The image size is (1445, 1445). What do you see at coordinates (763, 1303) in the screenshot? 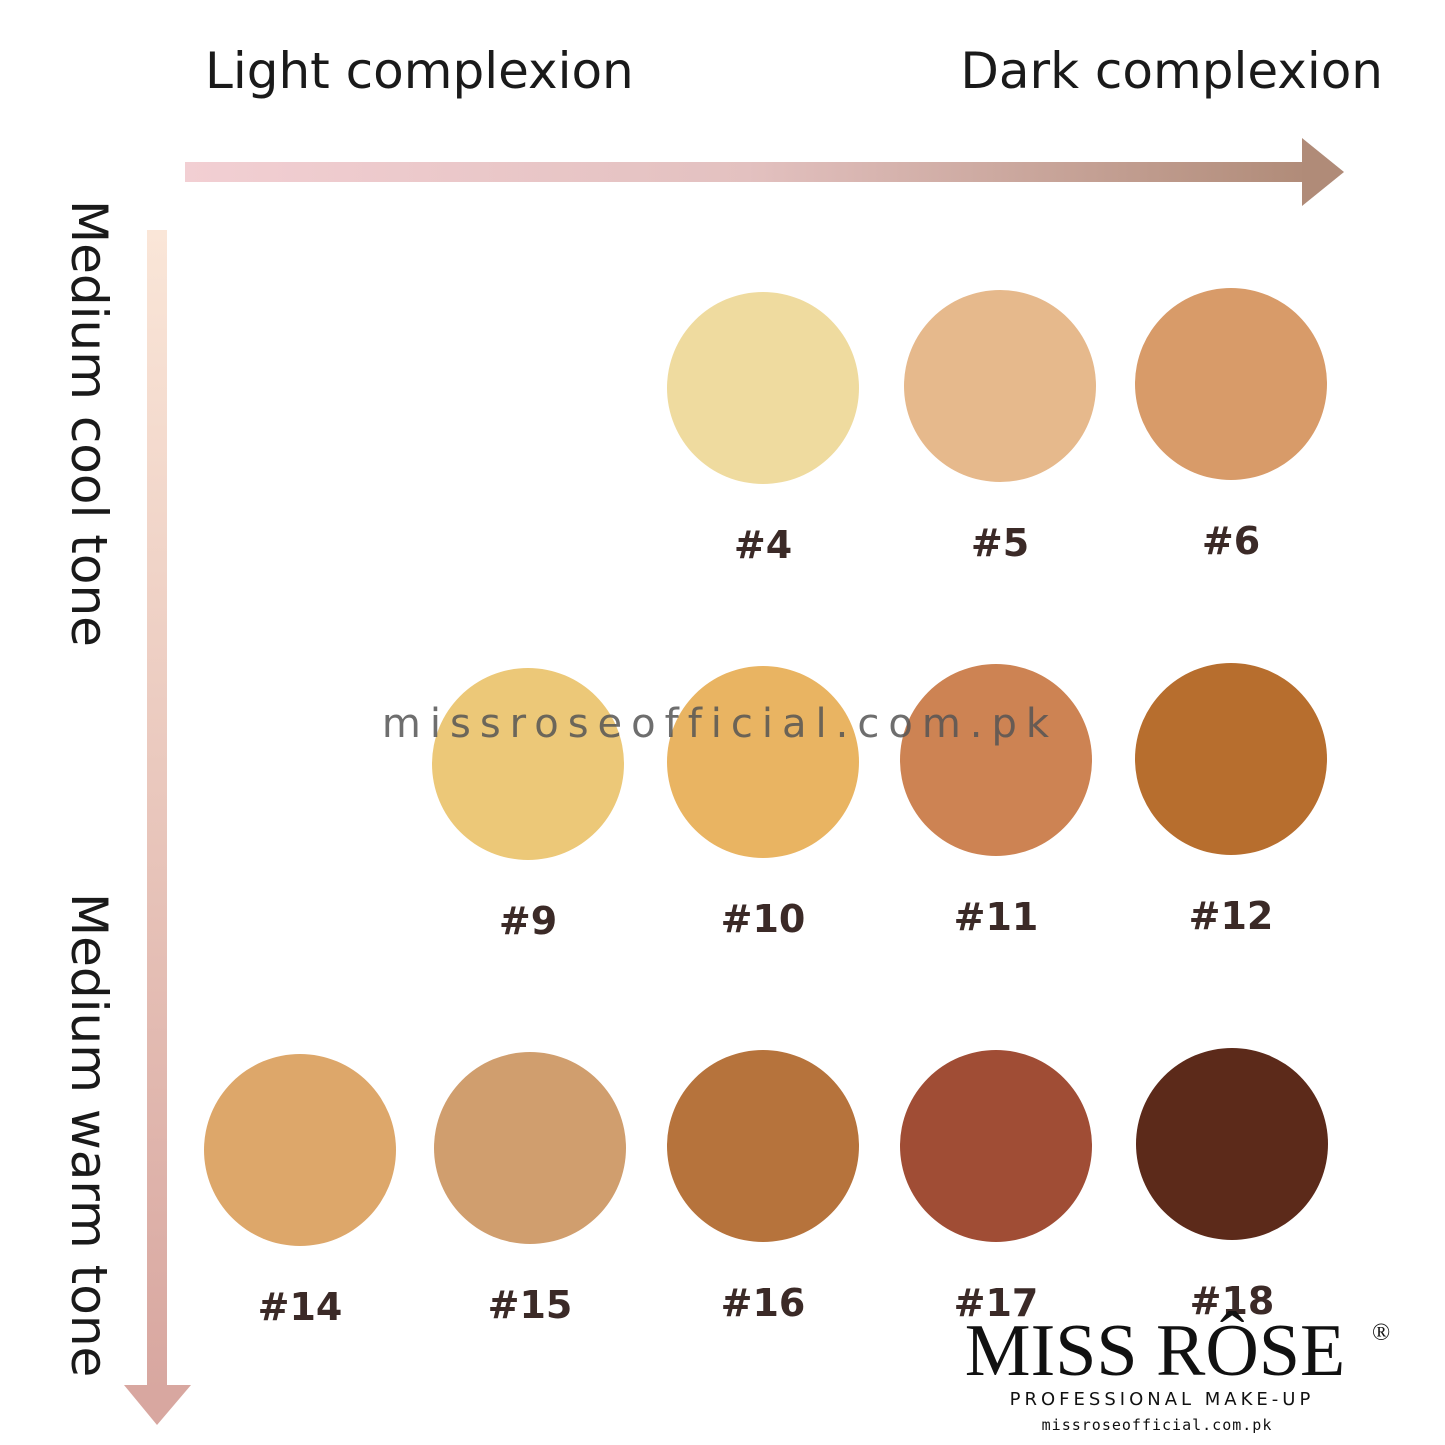
I see `swatch-label: #16` at bounding box center [763, 1303].